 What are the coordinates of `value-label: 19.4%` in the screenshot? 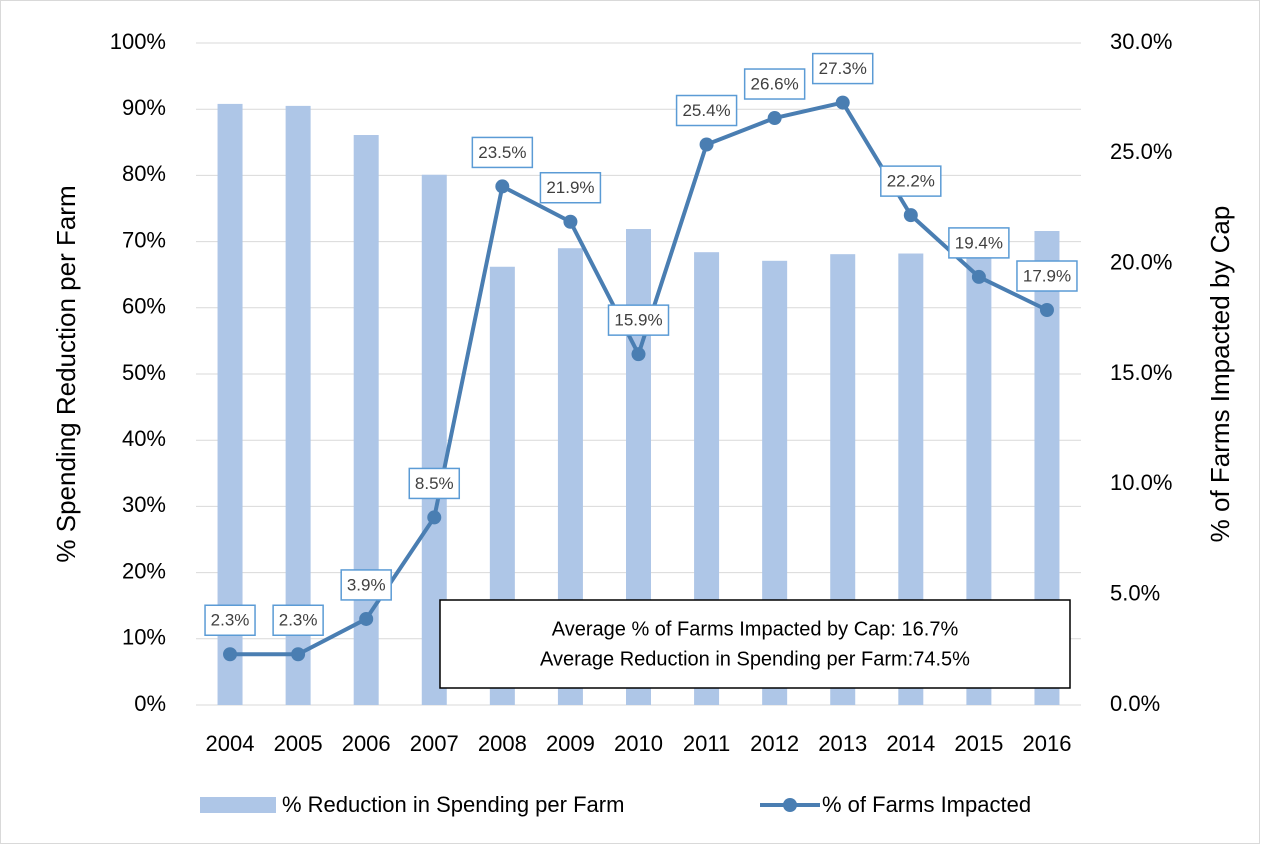 It's located at (979, 242).